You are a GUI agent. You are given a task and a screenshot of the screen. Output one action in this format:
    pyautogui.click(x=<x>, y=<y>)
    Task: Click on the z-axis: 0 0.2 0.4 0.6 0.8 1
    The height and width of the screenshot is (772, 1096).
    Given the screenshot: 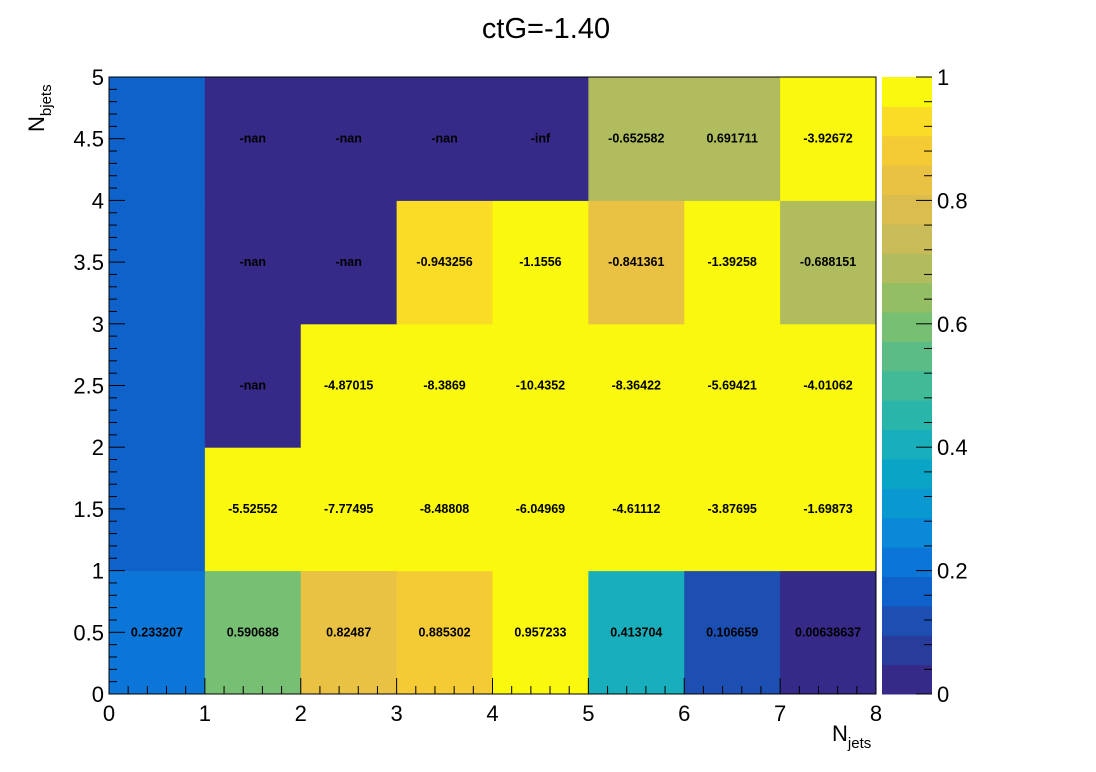 What is the action you would take?
    pyautogui.click(x=942, y=386)
    